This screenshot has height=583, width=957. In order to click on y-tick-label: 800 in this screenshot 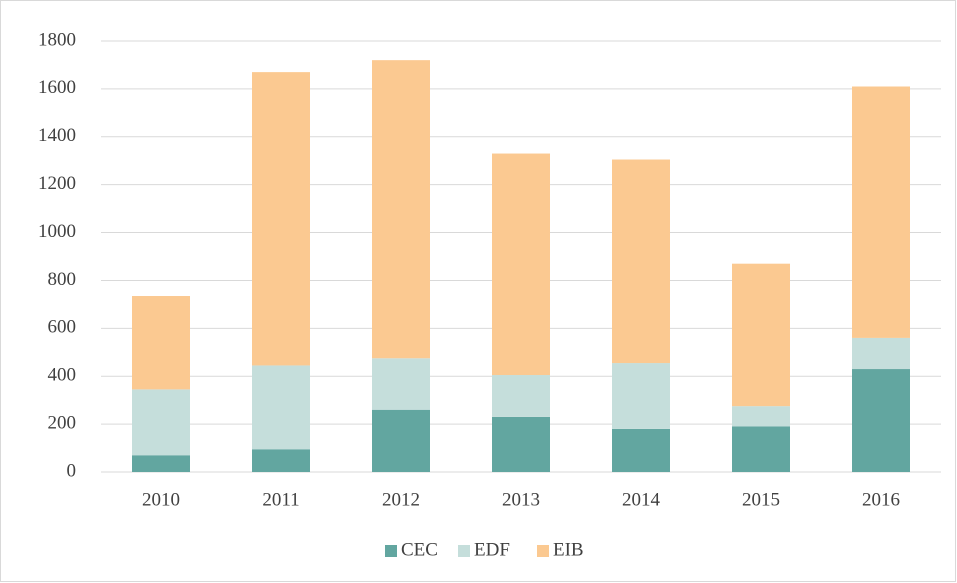, I will do `click(62, 279)`.